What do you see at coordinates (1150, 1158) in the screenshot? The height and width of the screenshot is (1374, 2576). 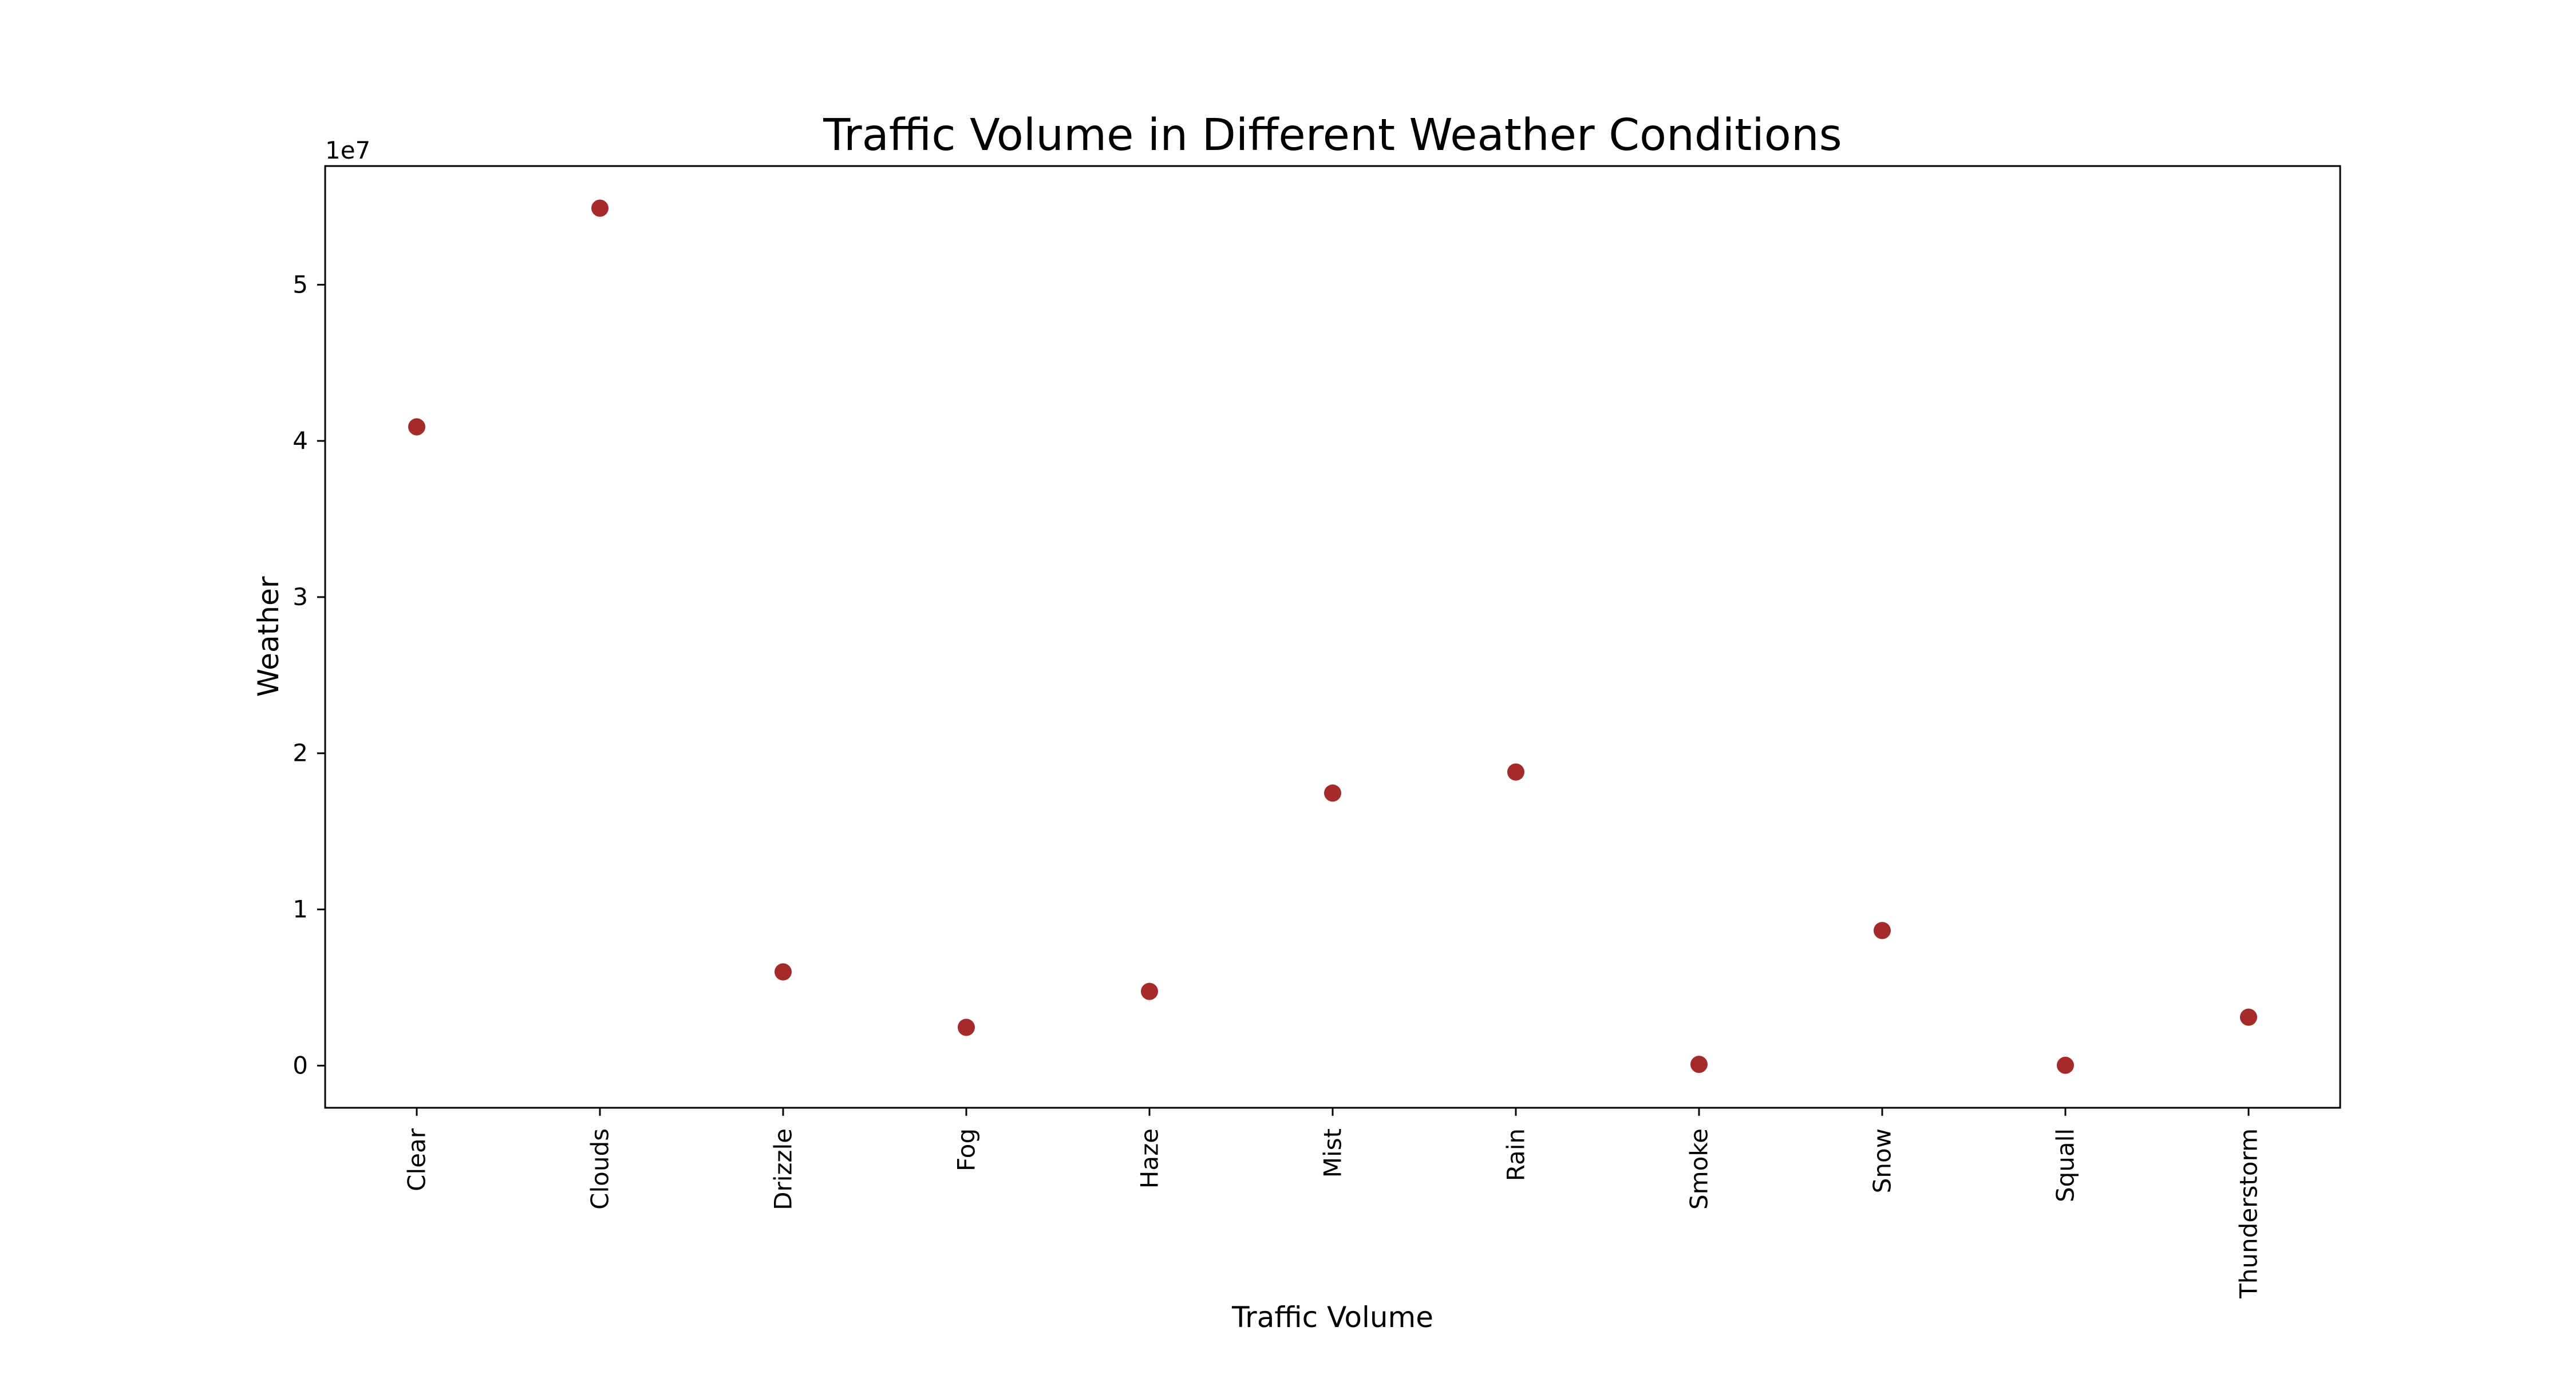 I see `x-tick-label: Haze` at bounding box center [1150, 1158].